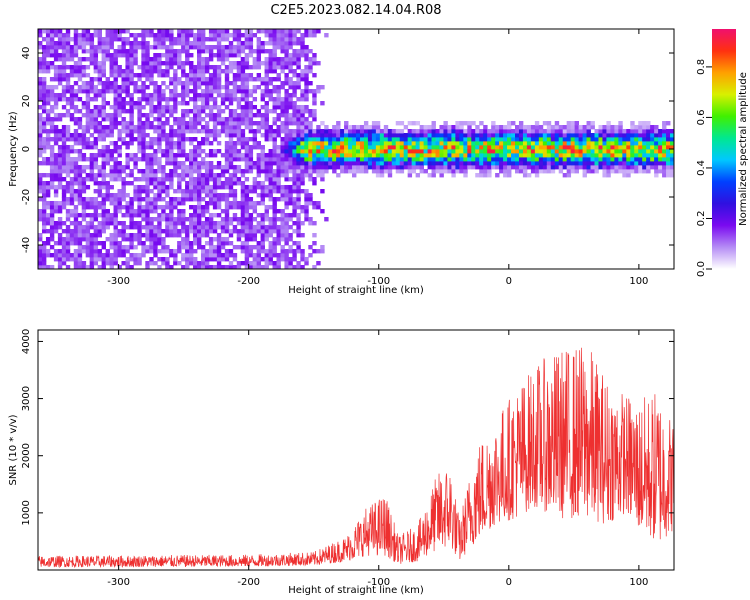  I want to click on y-tick-label: 40, so click(26, 53).